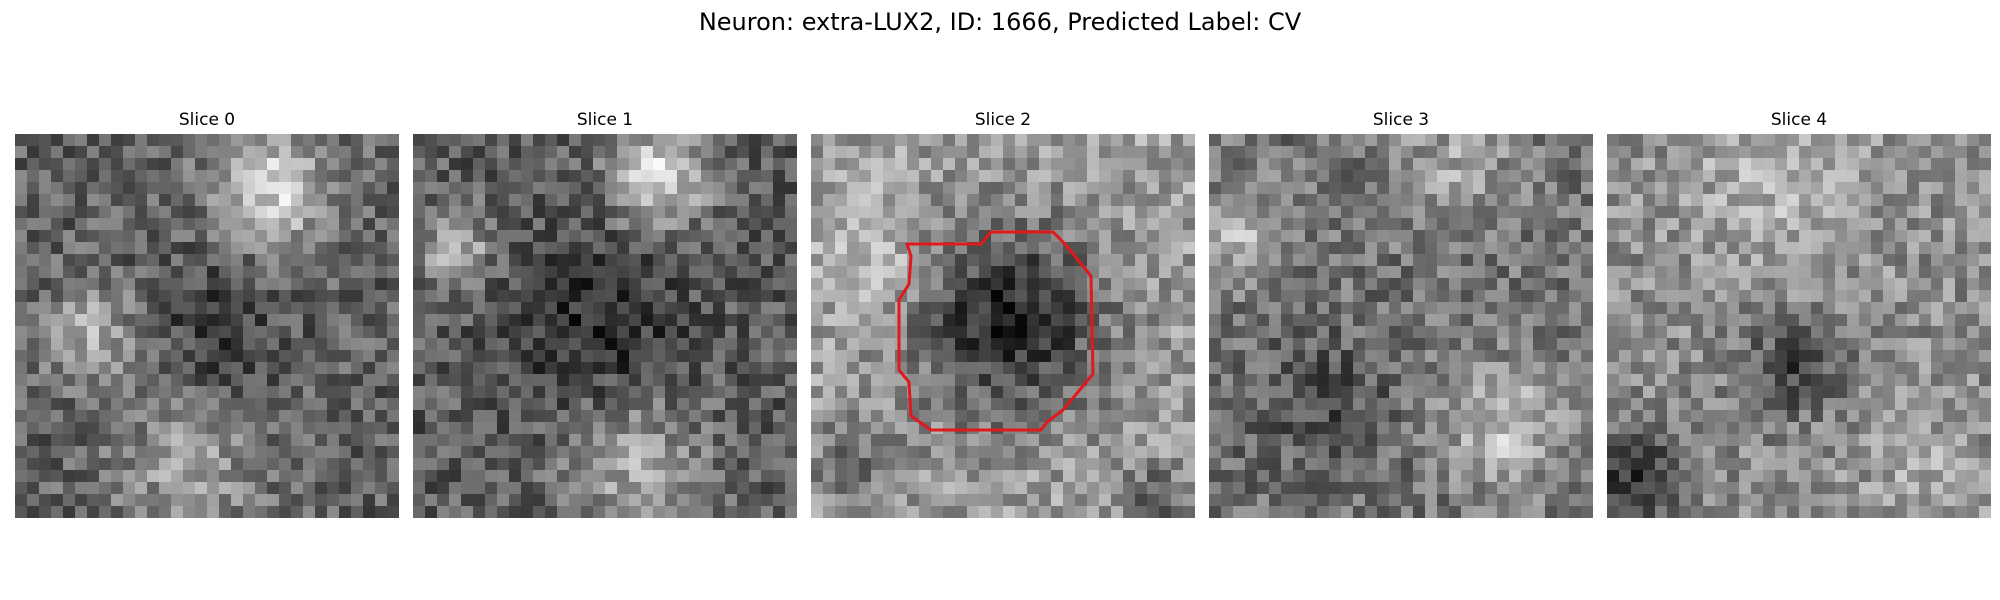 Image resolution: width=2000 pixels, height=600 pixels. What do you see at coordinates (605, 120) in the screenshot?
I see `slice-title-1: Slice 1` at bounding box center [605, 120].